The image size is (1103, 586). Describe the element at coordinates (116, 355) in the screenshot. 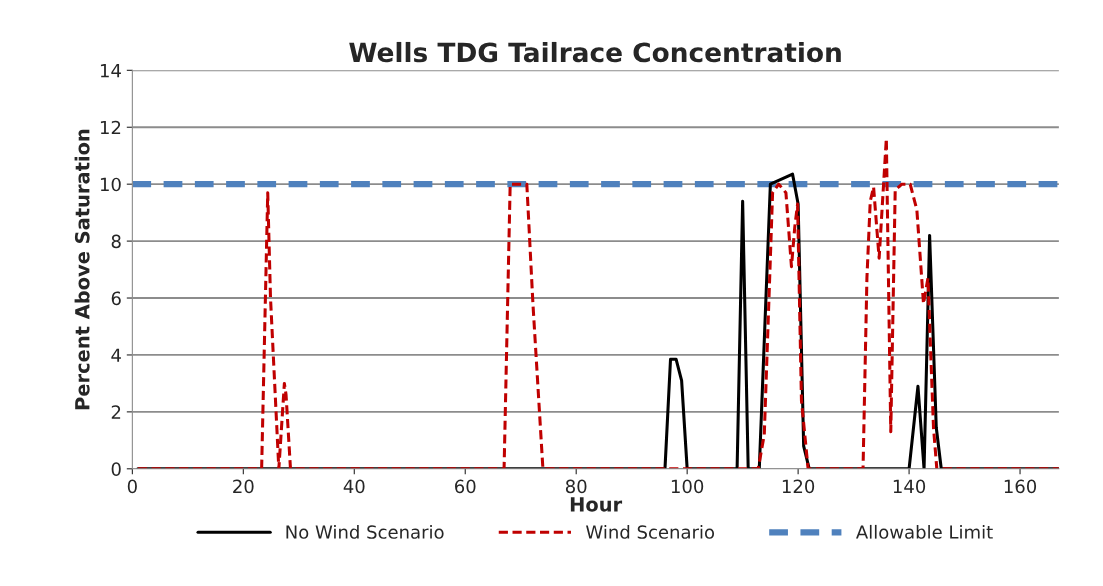

I see `y-tick-label: 4` at that location.